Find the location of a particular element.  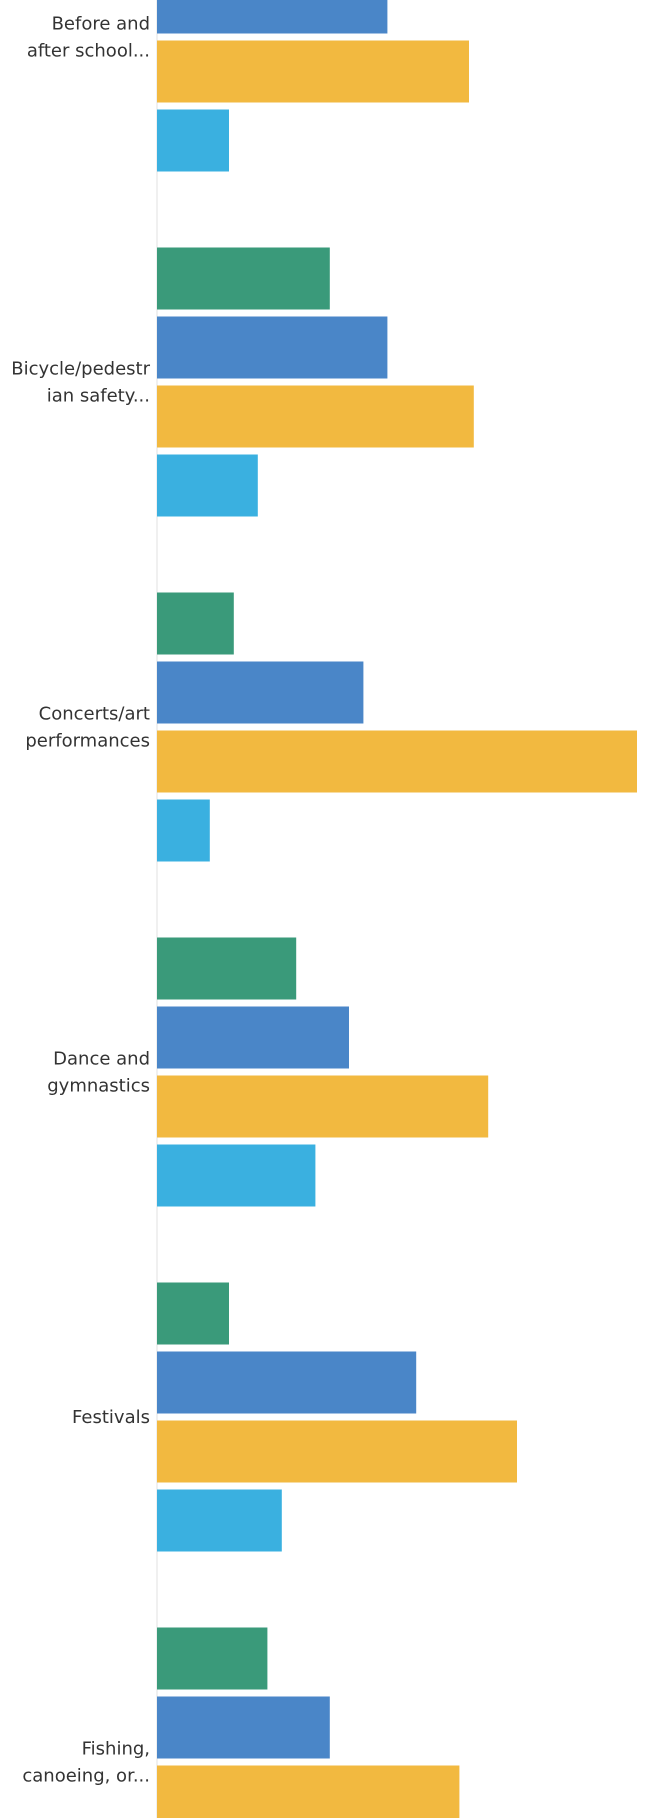

category-label-line: Festivals is located at coordinates (111, 1417).